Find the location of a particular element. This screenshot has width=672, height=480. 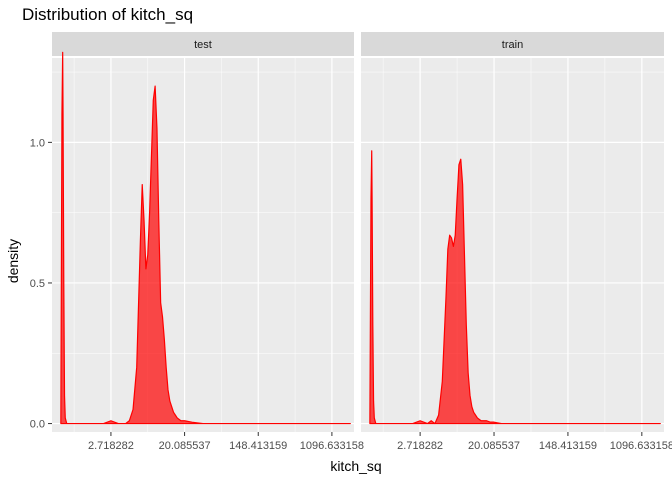

facet-strip-label: train is located at coordinates (512, 45).